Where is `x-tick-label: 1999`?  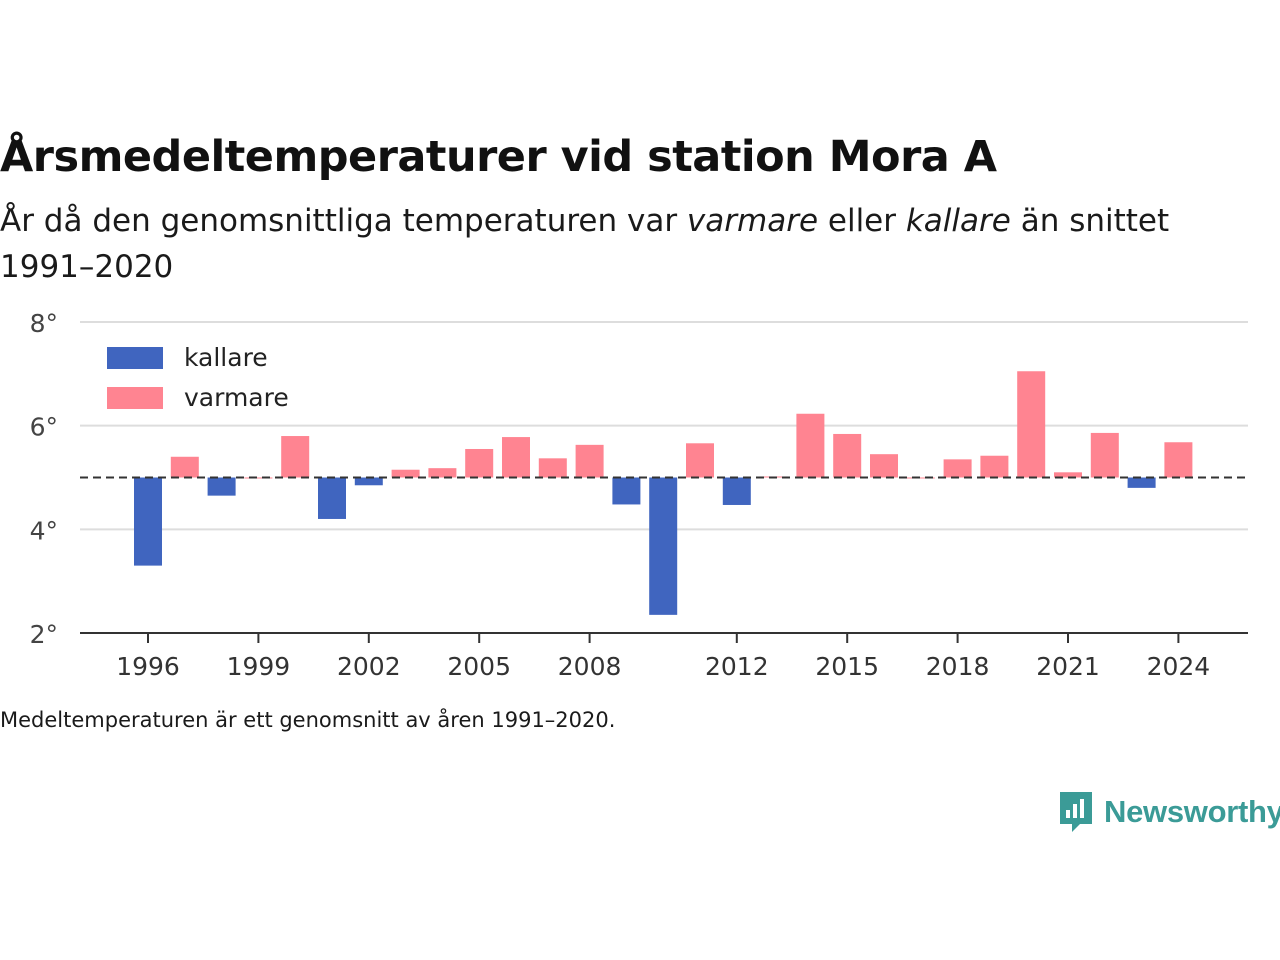 x-tick-label: 1999 is located at coordinates (259, 666).